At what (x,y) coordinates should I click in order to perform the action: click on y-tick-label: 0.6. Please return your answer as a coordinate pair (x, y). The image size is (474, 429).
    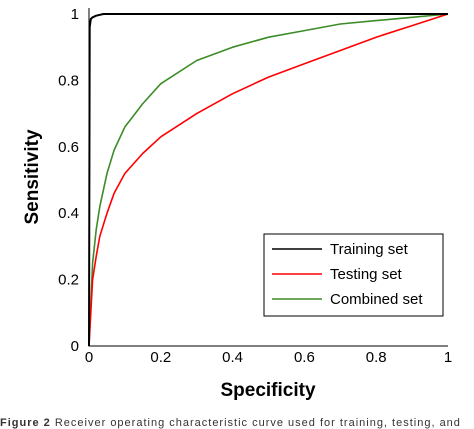
    Looking at the image, I should click on (68, 147).